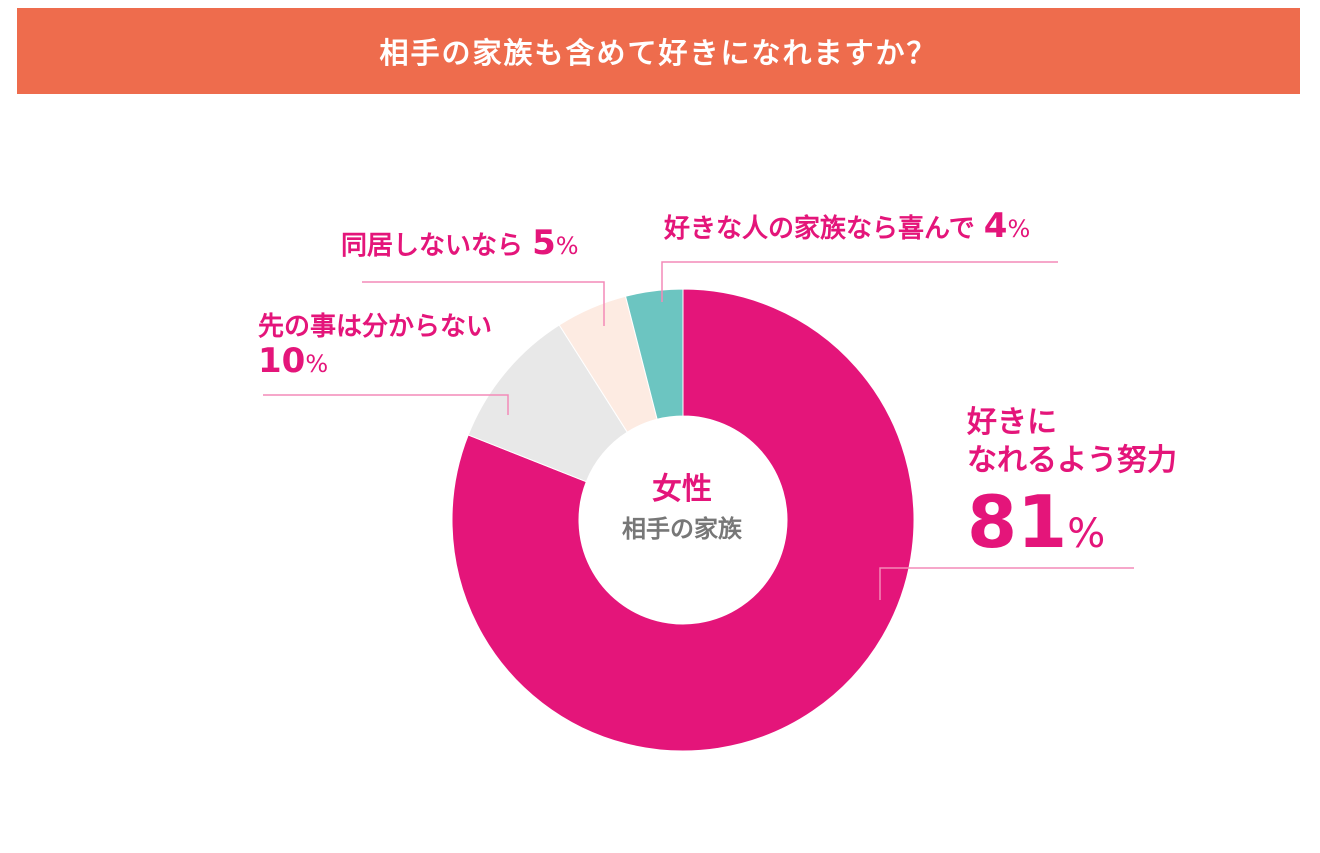  What do you see at coordinates (682, 529) in the screenshot?
I see `center-subtitle: 相手の家族` at bounding box center [682, 529].